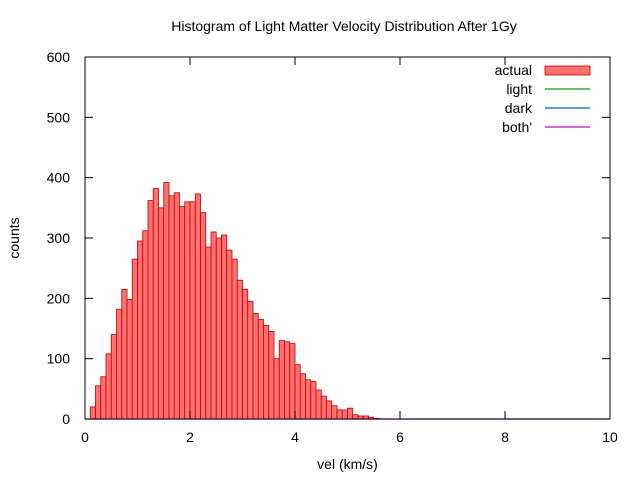 The width and height of the screenshot is (640, 480). Describe the element at coordinates (190, 437) in the screenshot. I see `x-tick-label: 2` at that location.